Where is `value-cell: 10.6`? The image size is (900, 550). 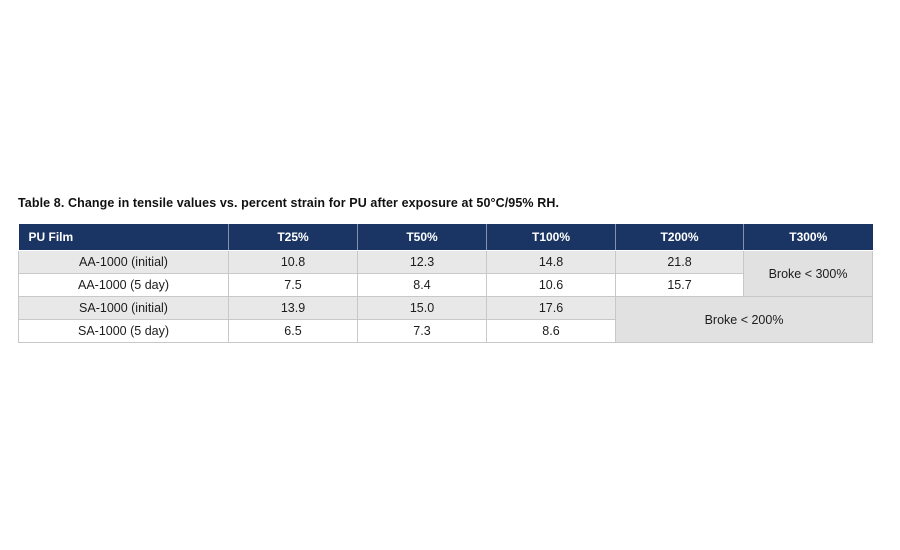
value-cell: 10.6 is located at coordinates (551, 285).